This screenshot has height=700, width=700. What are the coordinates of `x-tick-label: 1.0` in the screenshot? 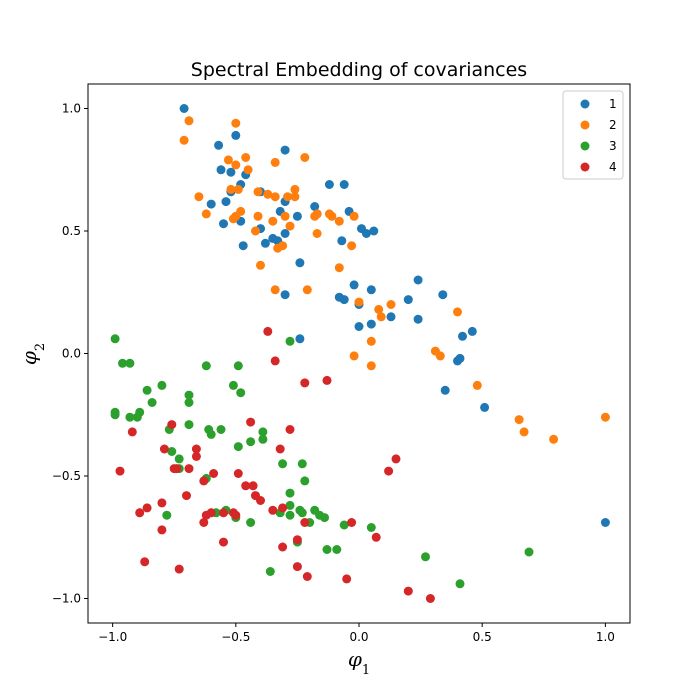 It's located at (605, 637).